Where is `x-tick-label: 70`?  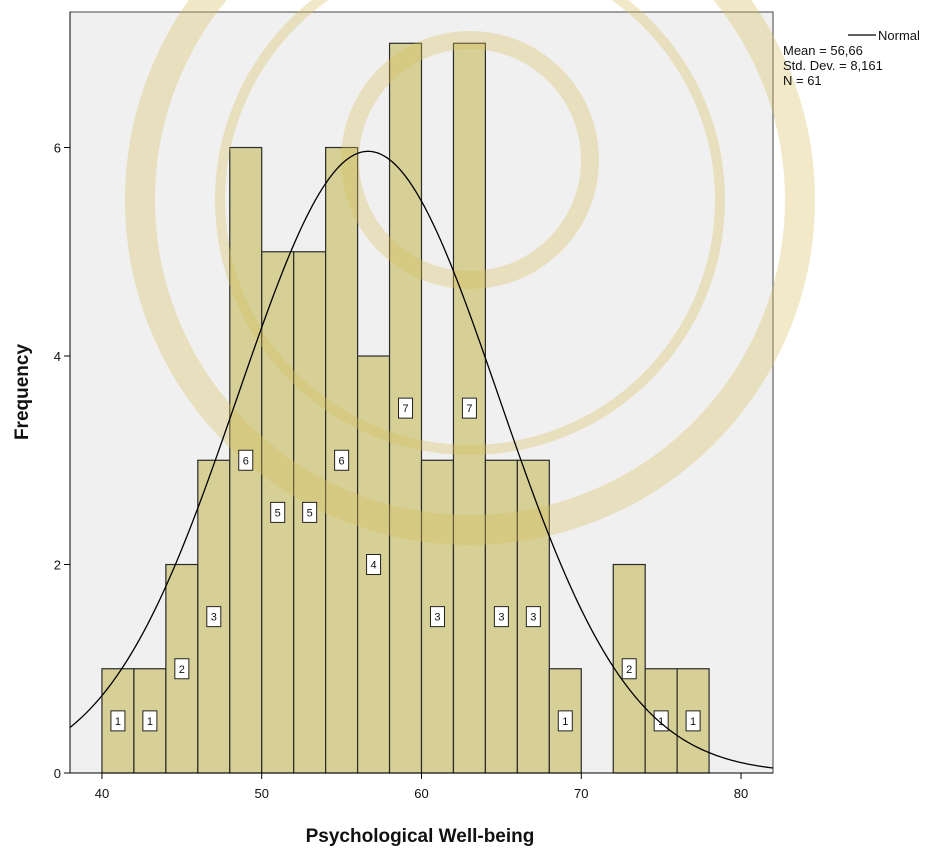 x-tick-label: 70 is located at coordinates (581, 793).